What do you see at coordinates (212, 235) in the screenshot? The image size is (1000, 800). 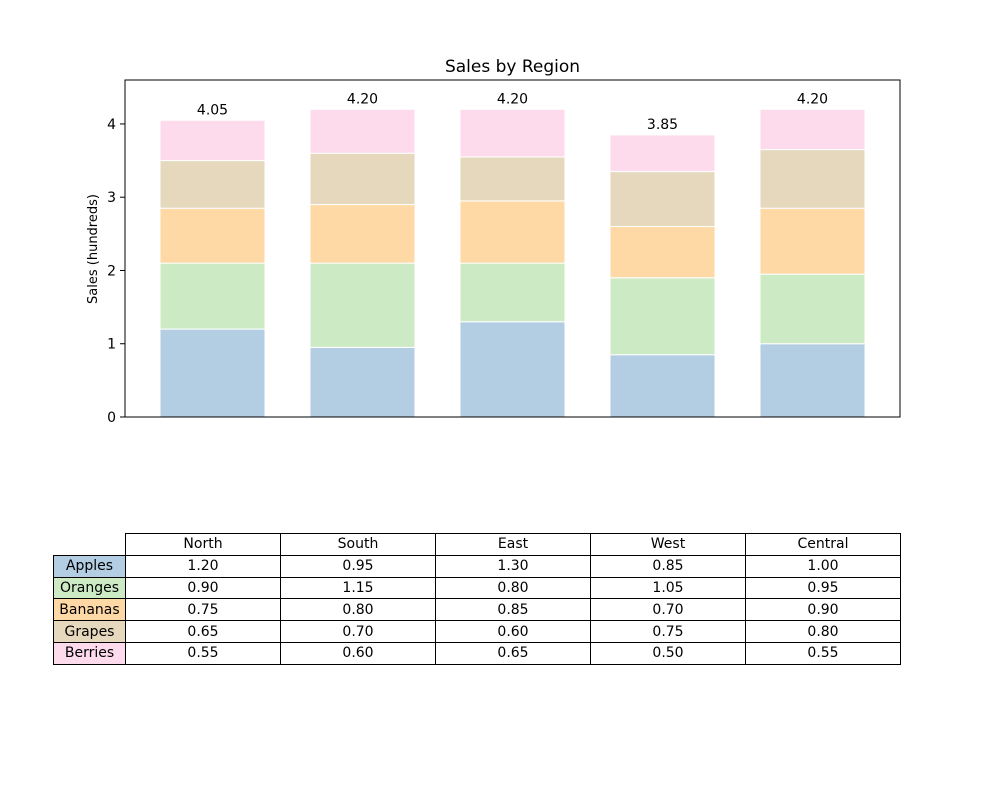 I see `bar-segment-bananas-north` at bounding box center [212, 235].